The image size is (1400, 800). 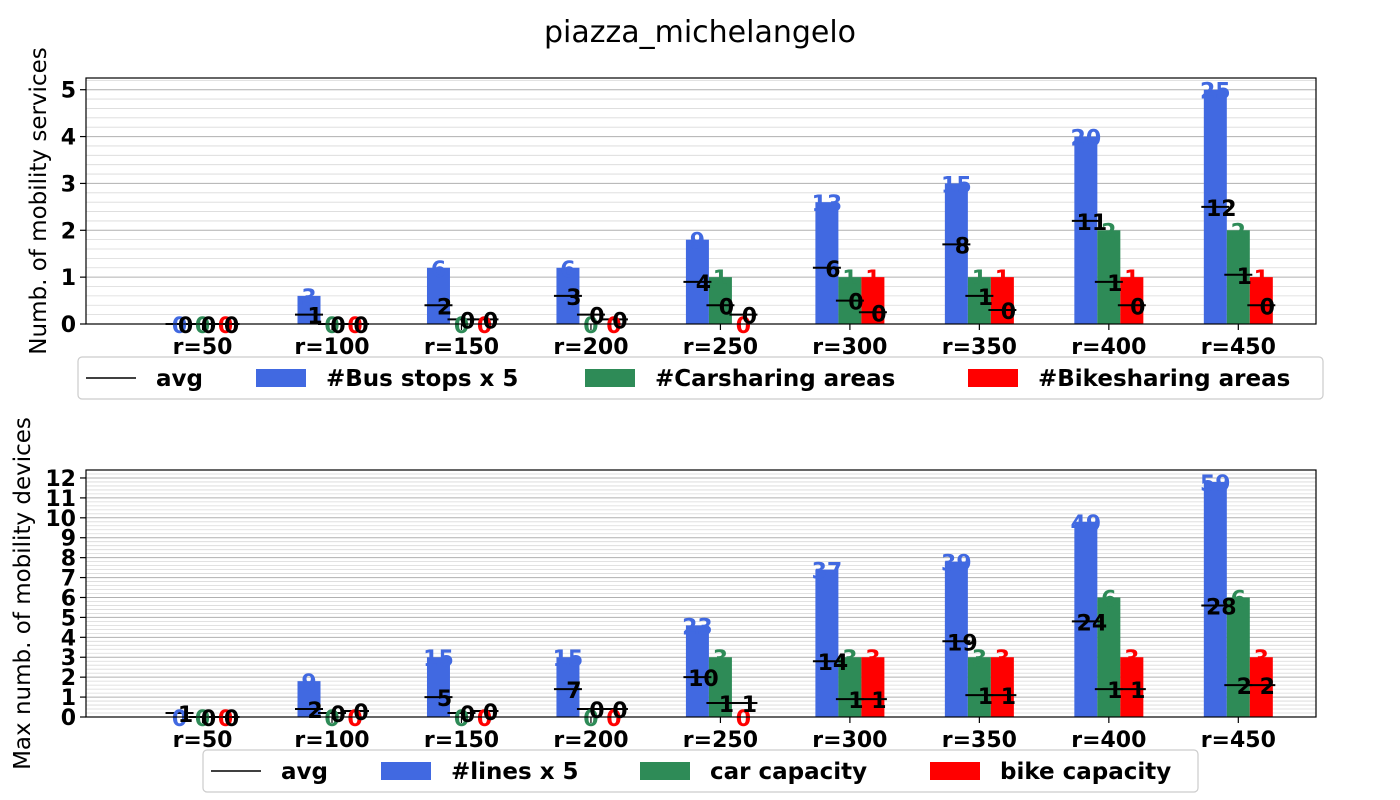 I want to click on x-tick-label: r=350, so click(x=979, y=347).